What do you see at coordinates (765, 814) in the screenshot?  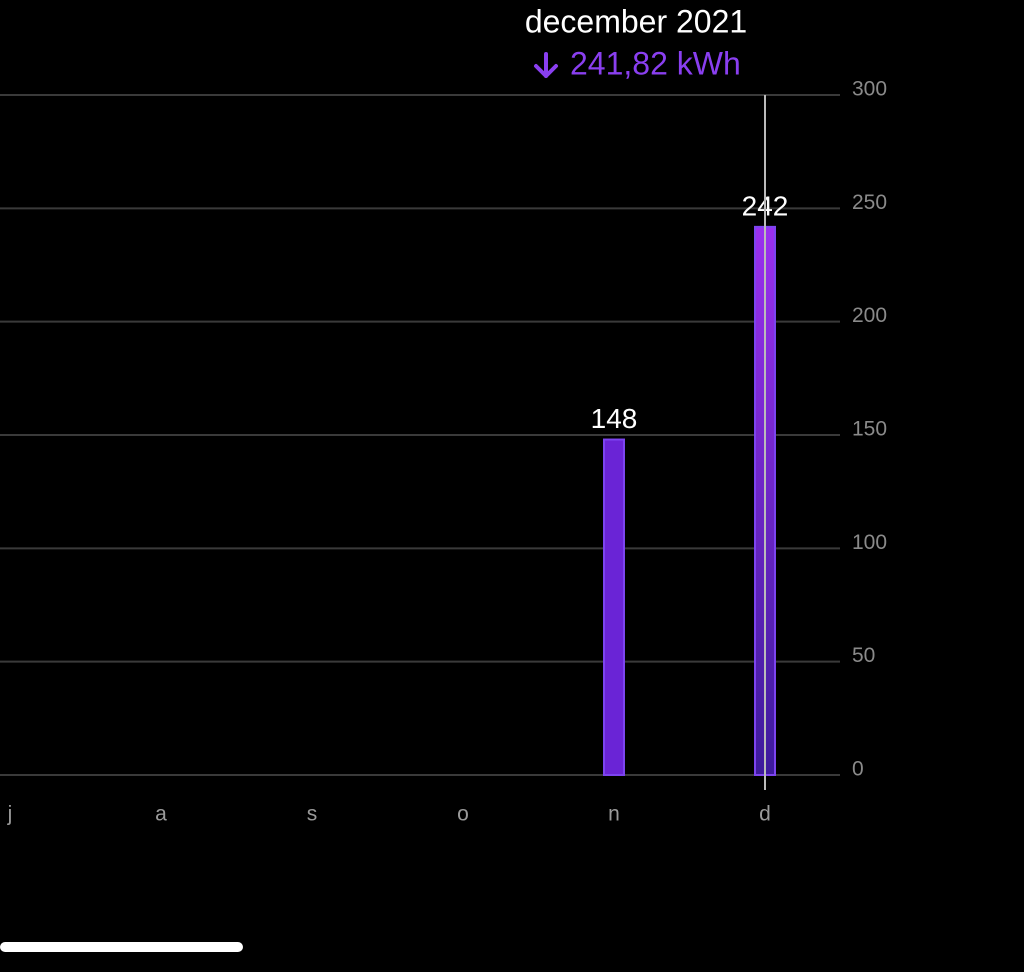 I see `x-tick-label: d` at bounding box center [765, 814].